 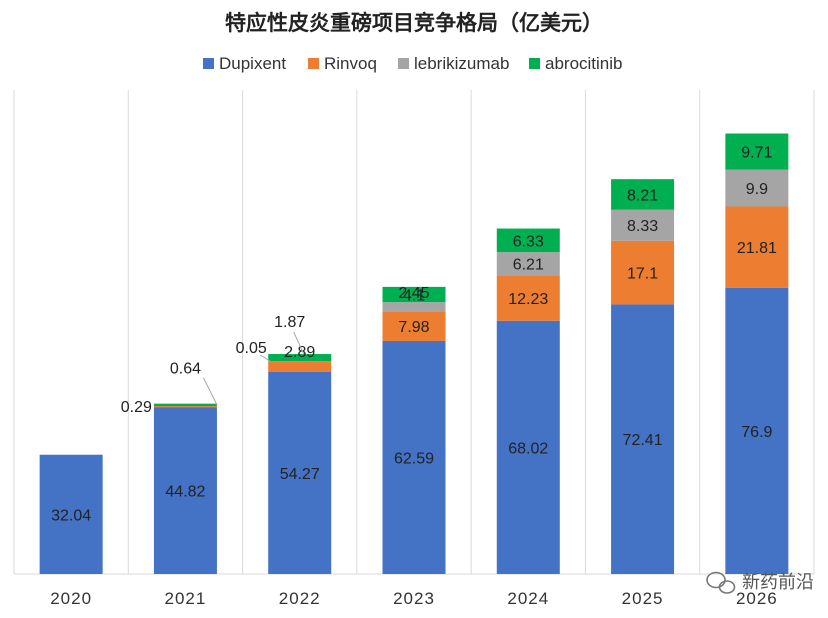 I want to click on bar-lebrikizumab-2022, so click(x=300, y=361).